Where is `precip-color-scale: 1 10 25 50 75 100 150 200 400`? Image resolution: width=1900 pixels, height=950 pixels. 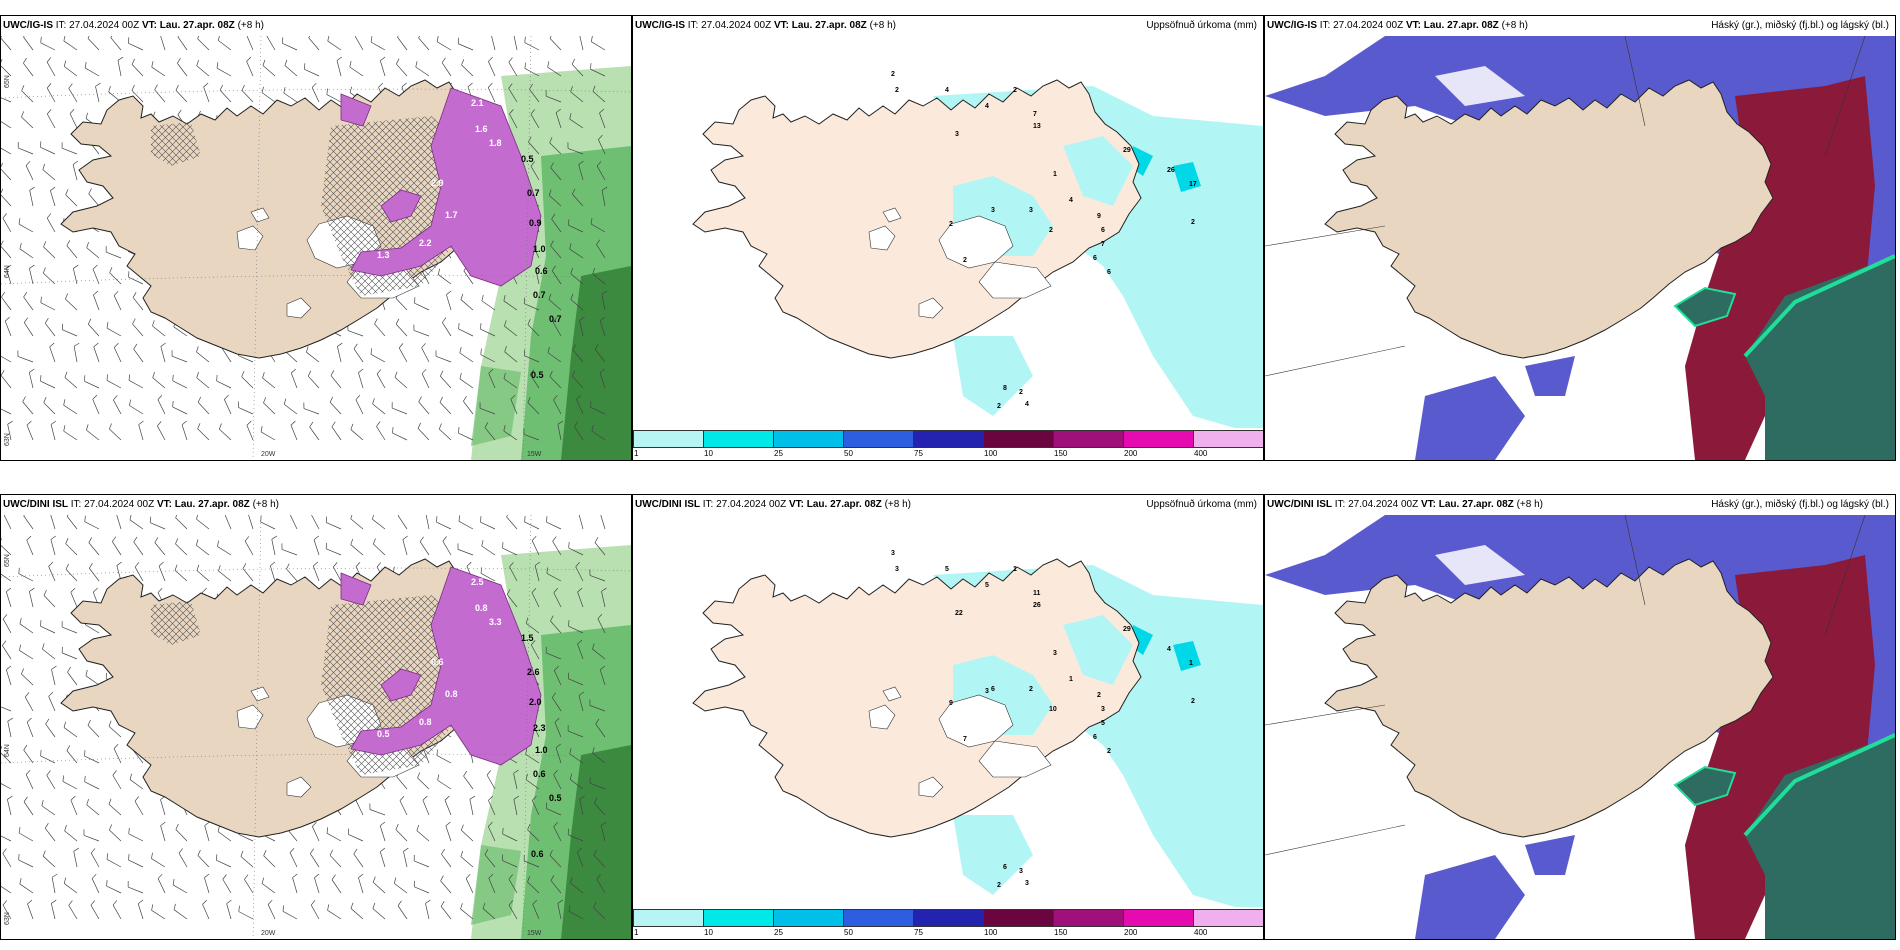
precip-color-scale: 1 10 25 50 75 100 150 200 400 is located at coordinates (948, 444).